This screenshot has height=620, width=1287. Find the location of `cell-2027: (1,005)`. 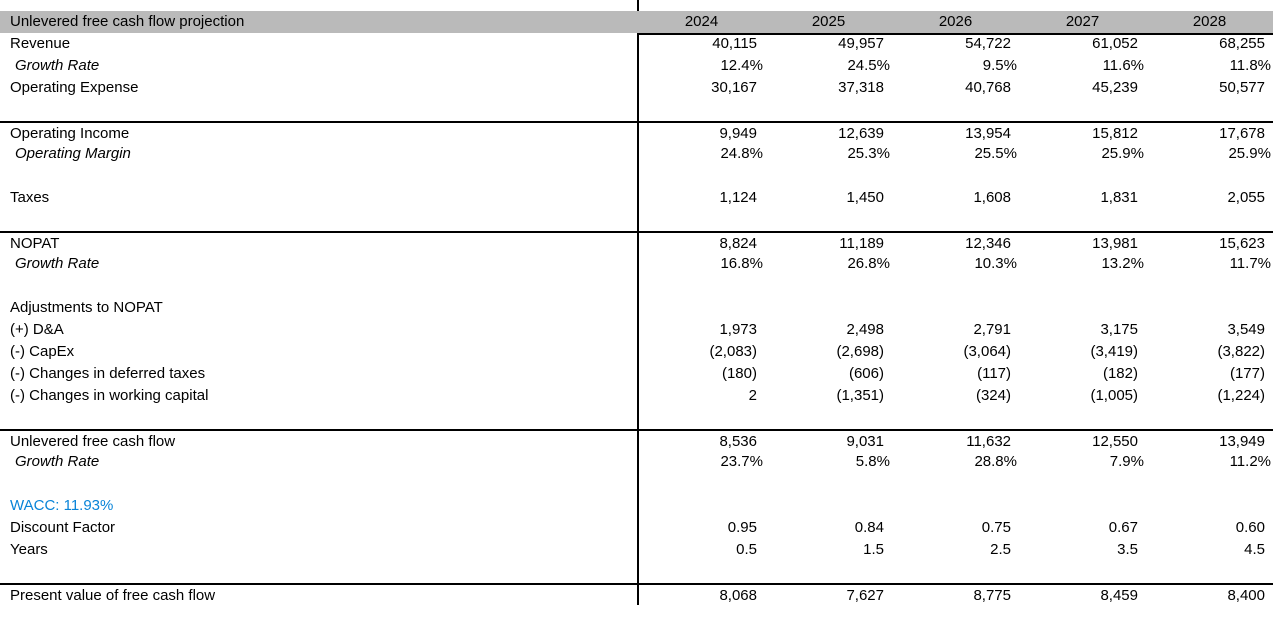

cell-2027: (1,005) is located at coordinates (1114, 395).